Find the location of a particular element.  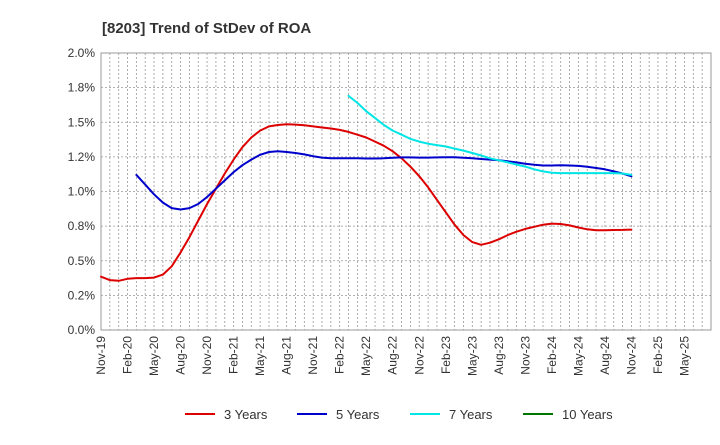

x-tick-label: May-22 is located at coordinates (366, 356).